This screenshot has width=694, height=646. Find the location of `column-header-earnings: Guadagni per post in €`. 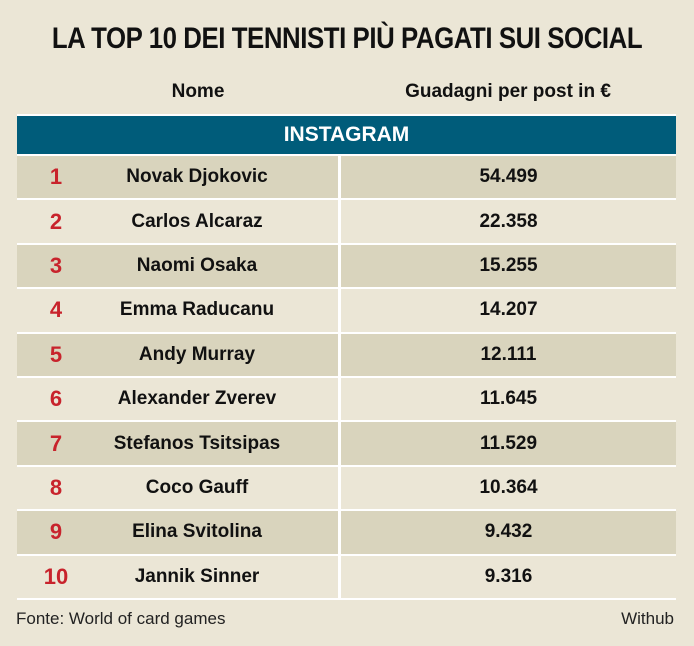

column-header-earnings: Guadagni per post in € is located at coordinates (508, 91).